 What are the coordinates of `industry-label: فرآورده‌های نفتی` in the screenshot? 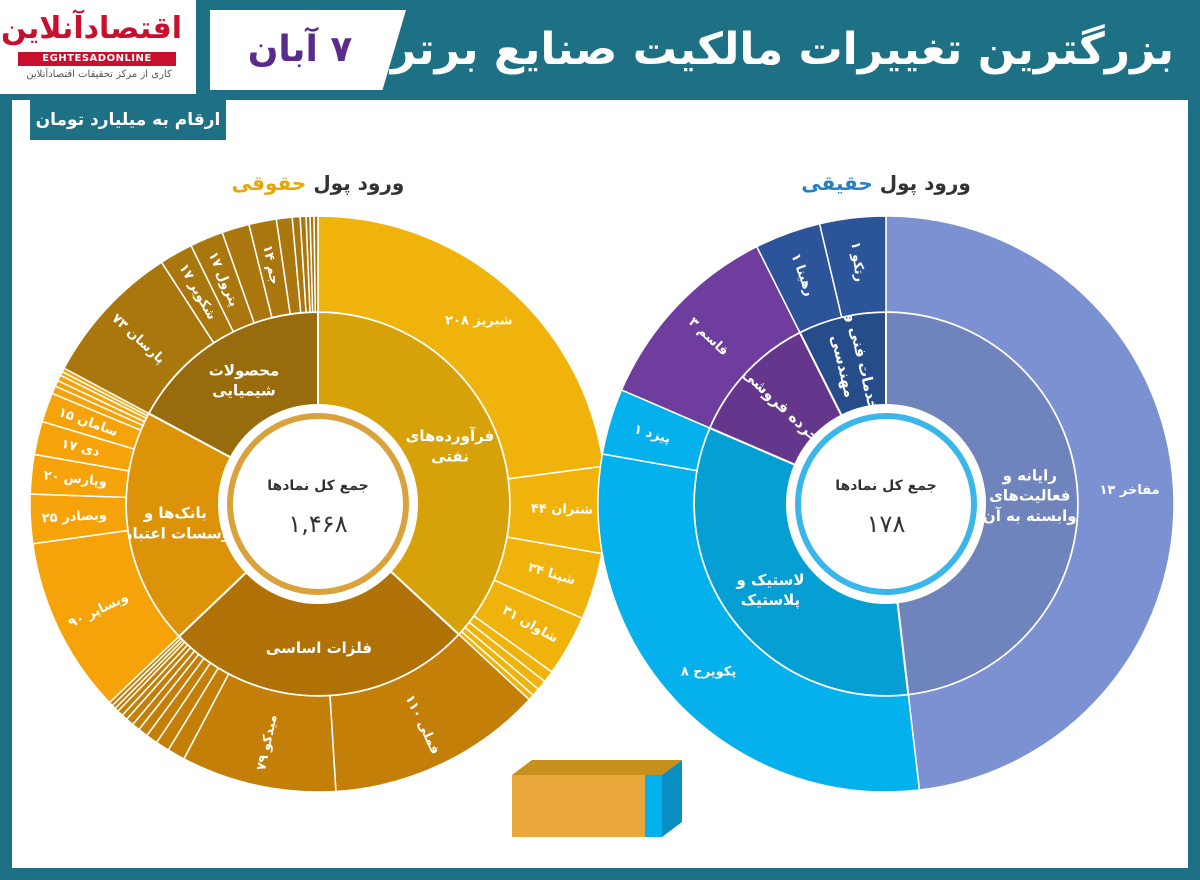 It's located at (450, 446).